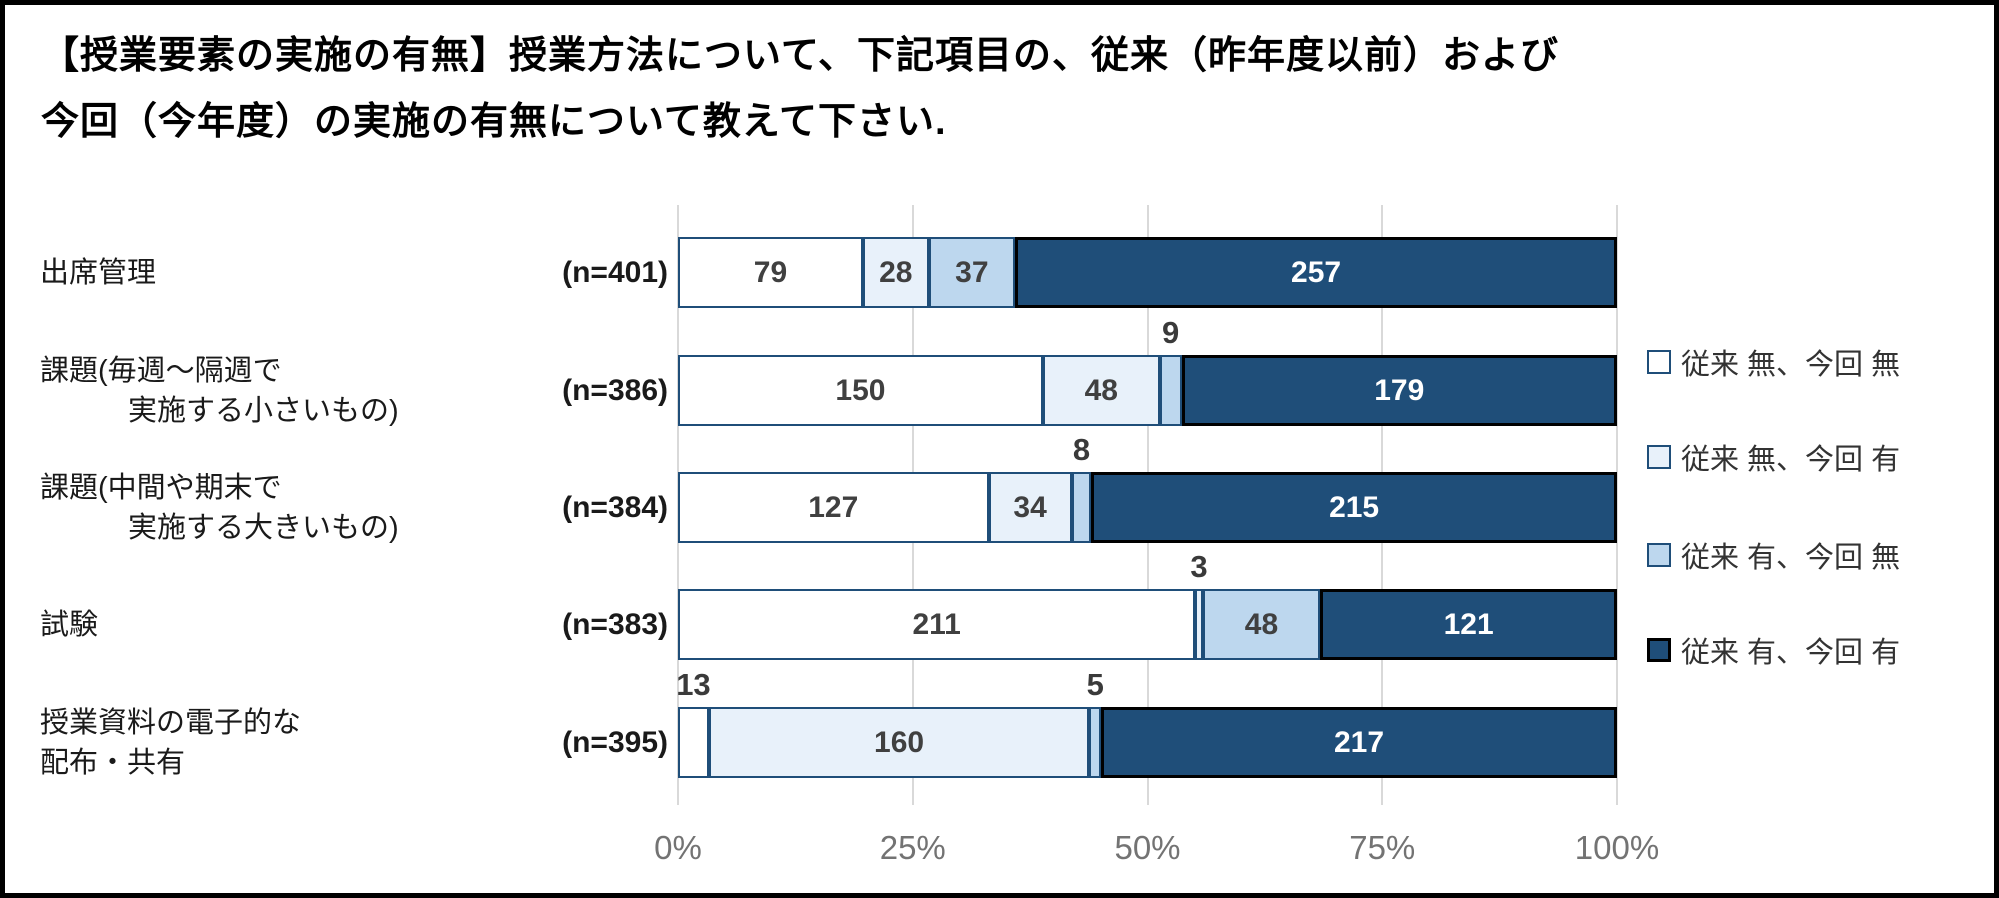 The height and width of the screenshot is (898, 1999). I want to click on bar-segment: 215, so click(1354, 507).